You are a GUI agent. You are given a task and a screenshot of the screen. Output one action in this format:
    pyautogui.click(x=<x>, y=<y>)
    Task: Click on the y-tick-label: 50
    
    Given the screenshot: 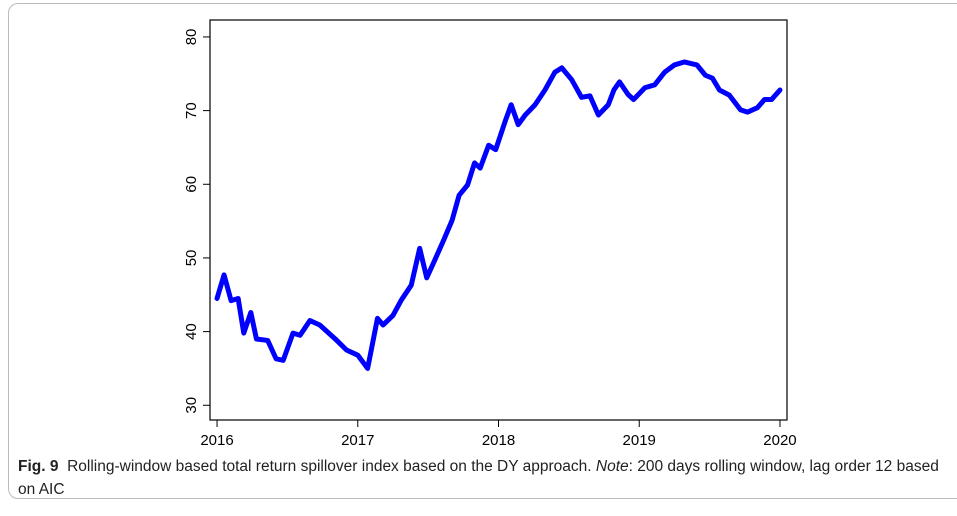 What is the action you would take?
    pyautogui.click(x=191, y=258)
    